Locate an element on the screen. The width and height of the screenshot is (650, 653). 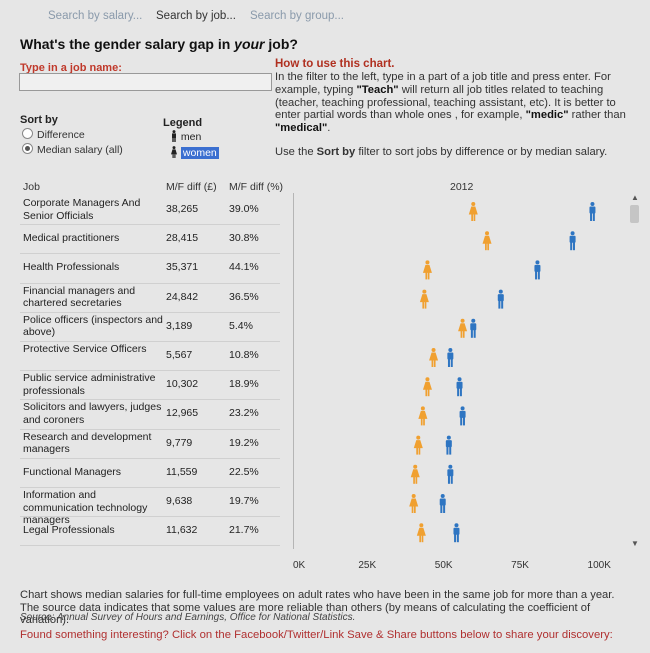
scroll-up-icon: ▲ is located at coordinates (635, 197).